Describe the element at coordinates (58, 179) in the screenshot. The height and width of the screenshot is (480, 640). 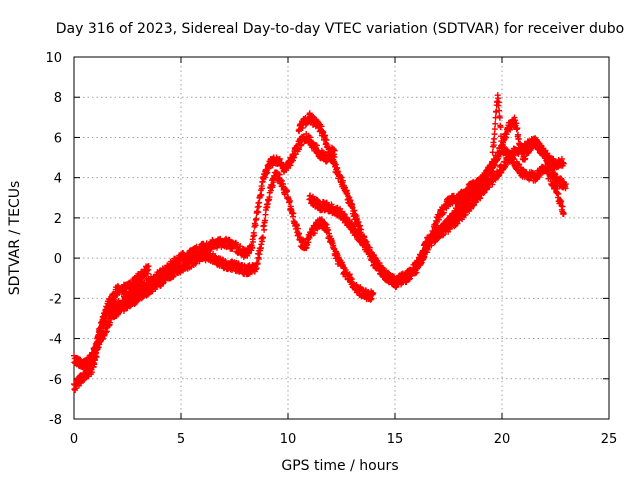
I see `y-tick-label: 4` at that location.